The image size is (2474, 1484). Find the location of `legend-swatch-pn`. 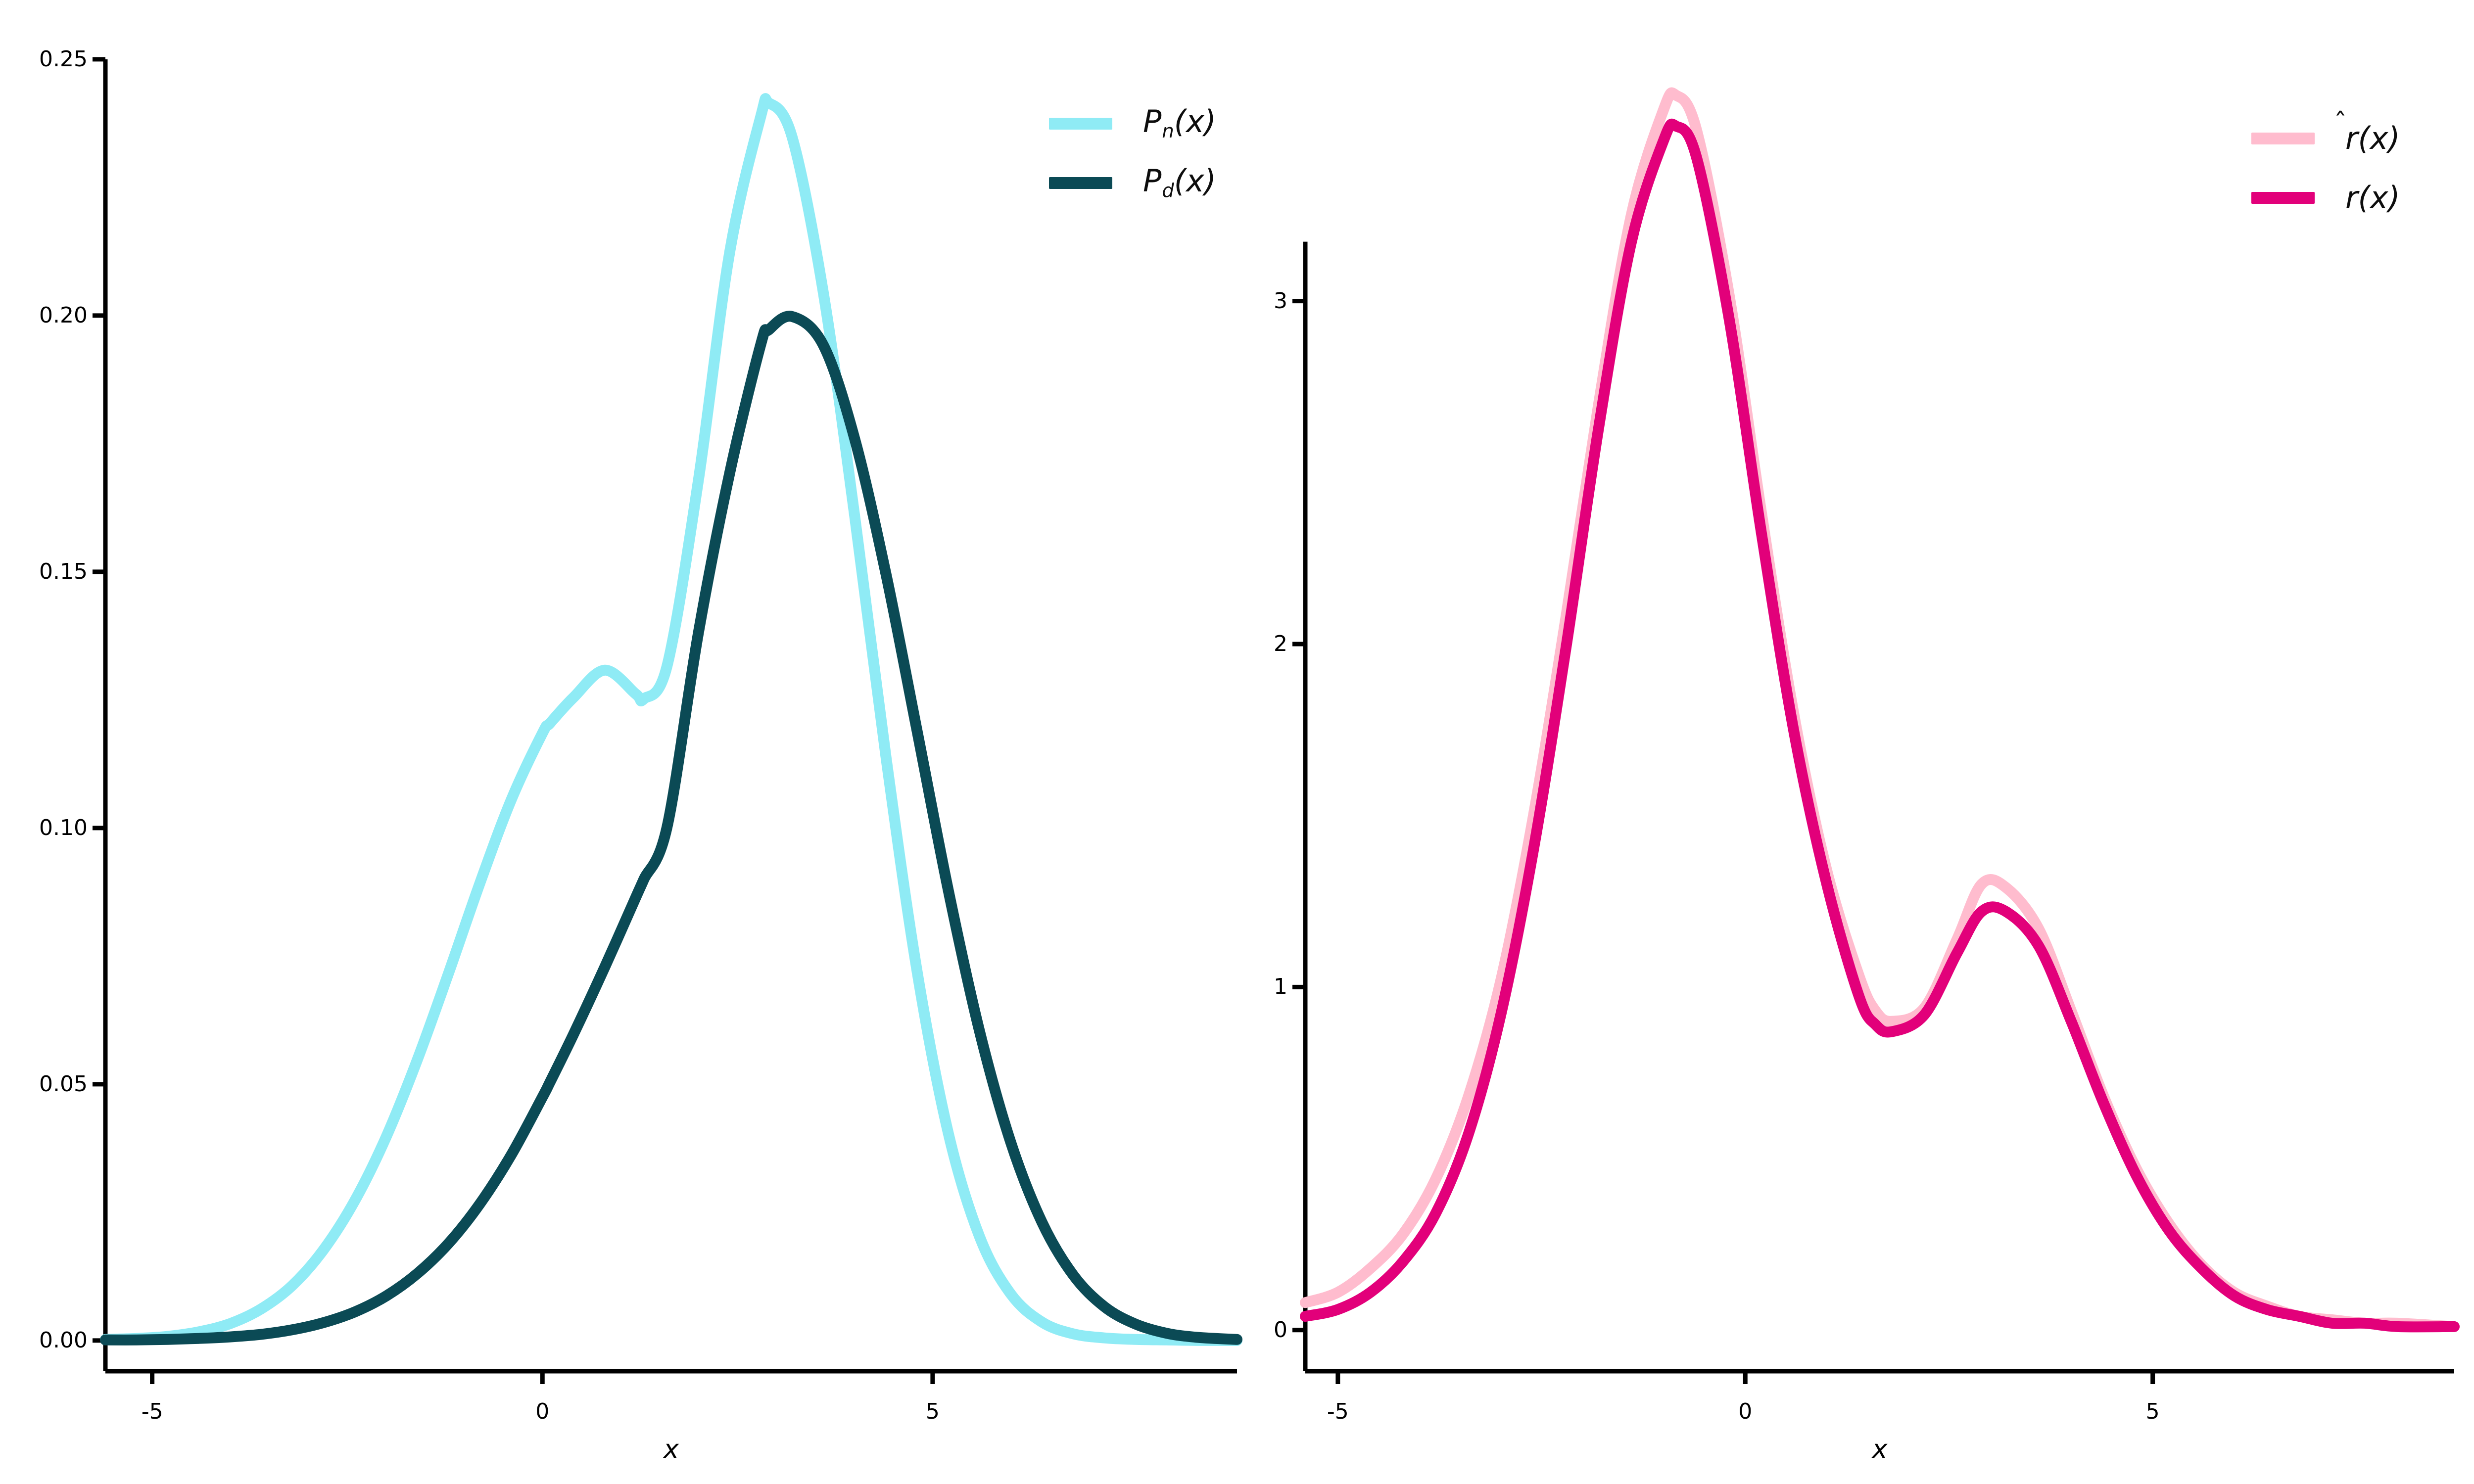

legend-swatch-pn is located at coordinates (1080, 124).